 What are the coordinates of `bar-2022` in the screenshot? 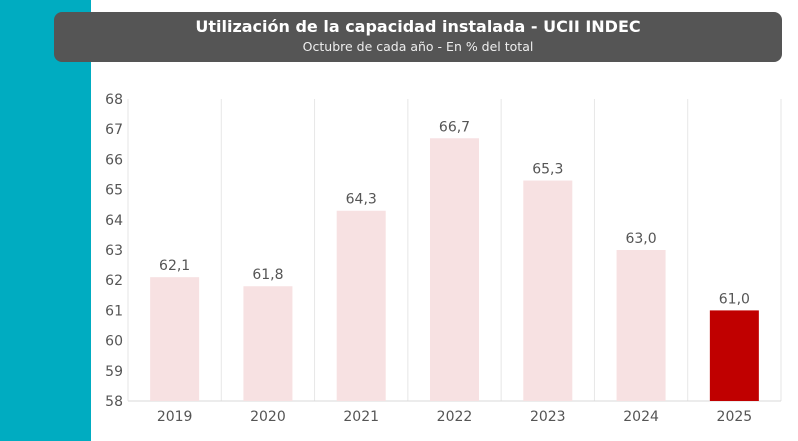 It's located at (454, 269).